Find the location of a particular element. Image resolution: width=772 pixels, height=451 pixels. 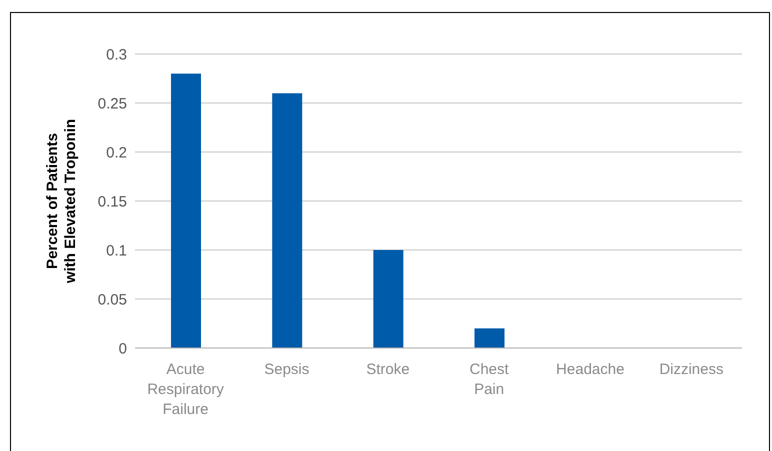

y-tick-label: 0.05 is located at coordinates (112, 299).